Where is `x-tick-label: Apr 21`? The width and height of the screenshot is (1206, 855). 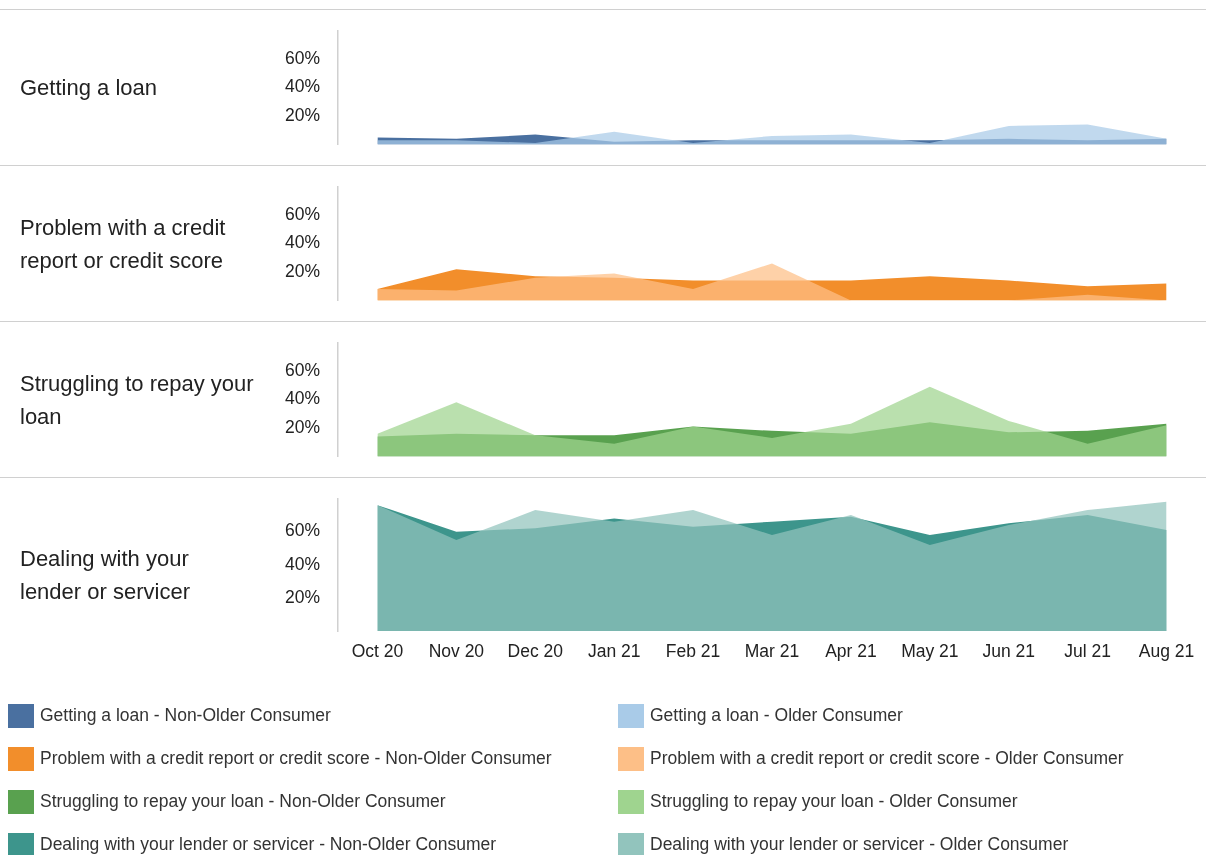 x-tick-label: Apr 21 is located at coordinates (851, 651).